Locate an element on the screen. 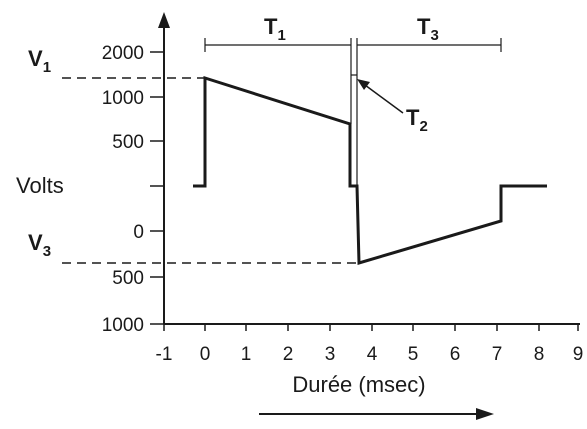 The width and height of the screenshot is (587, 429). time-direction-arrow is located at coordinates (485, 414).